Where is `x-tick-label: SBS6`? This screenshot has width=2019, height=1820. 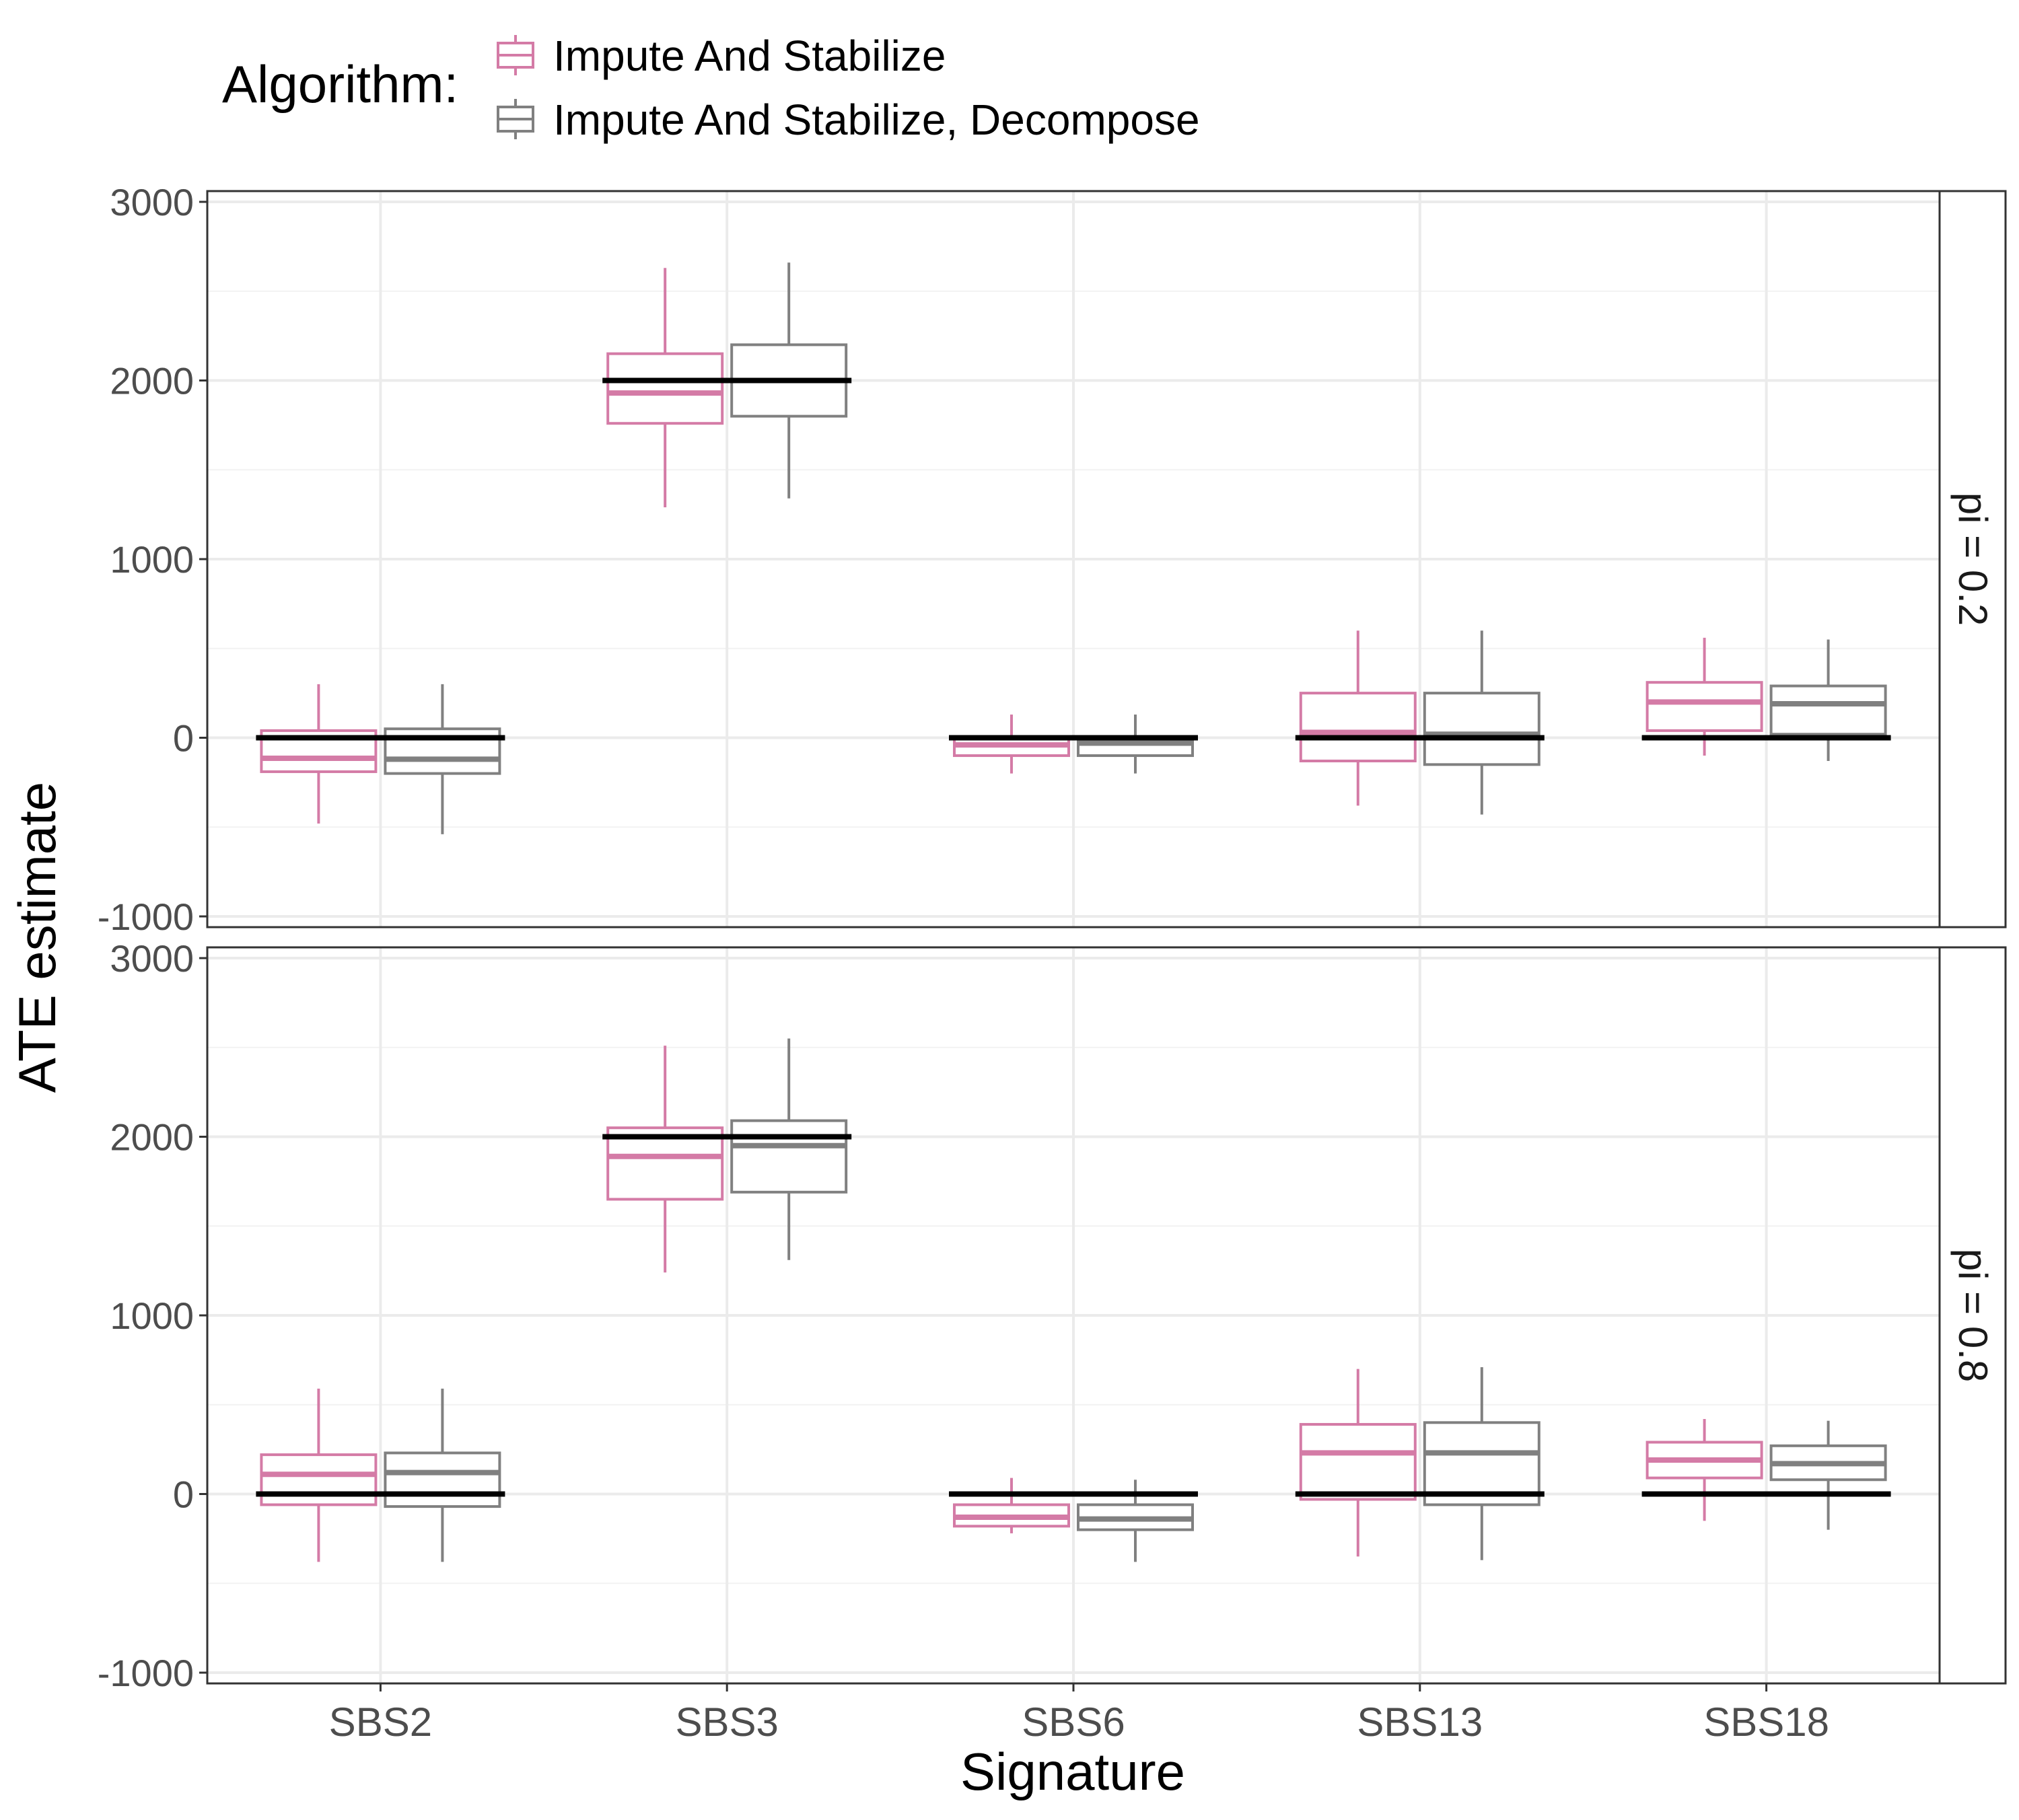
x-tick-label: SBS6 is located at coordinates (1074, 1722).